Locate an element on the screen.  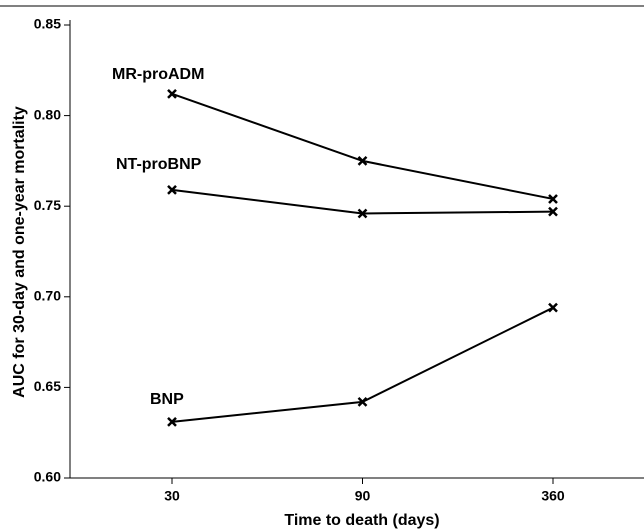
y-tick-label: 0.80 is located at coordinates (47, 114).